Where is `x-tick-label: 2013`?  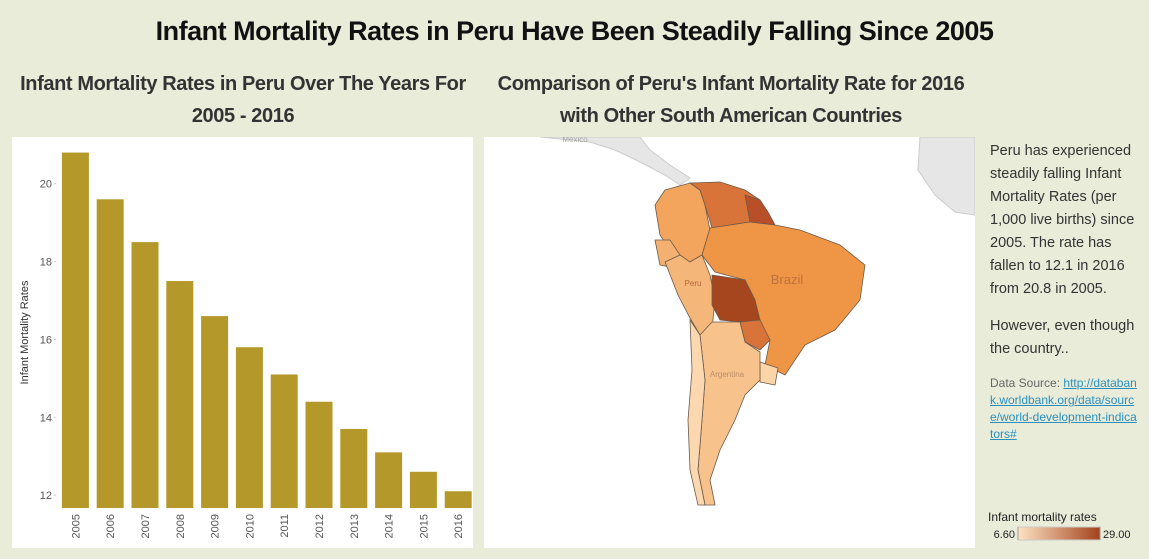
x-tick-label: 2013 is located at coordinates (355, 526).